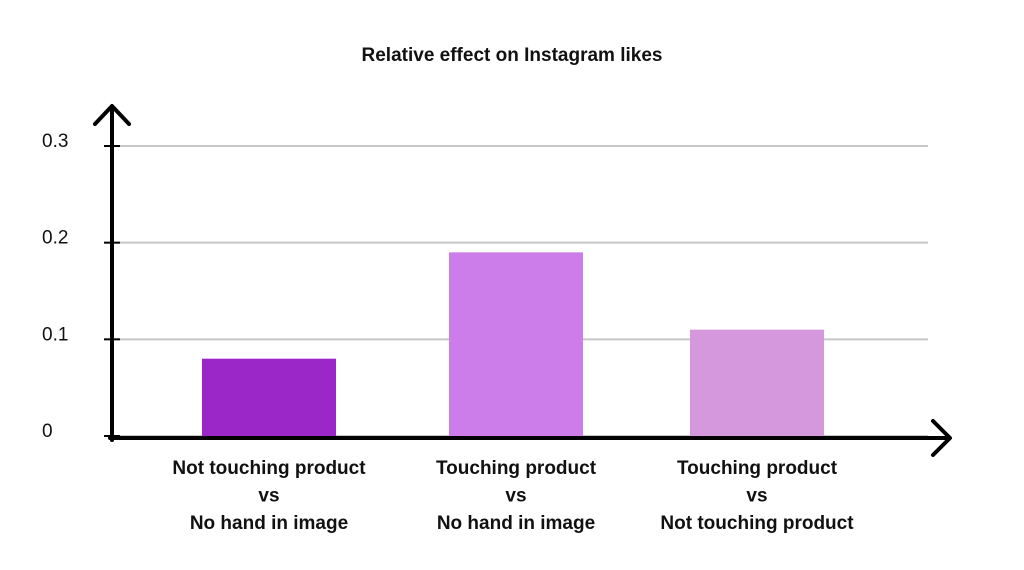 The image size is (1024, 570). What do you see at coordinates (55, 334) in the screenshot?
I see `y-tick-label: 0.1` at bounding box center [55, 334].